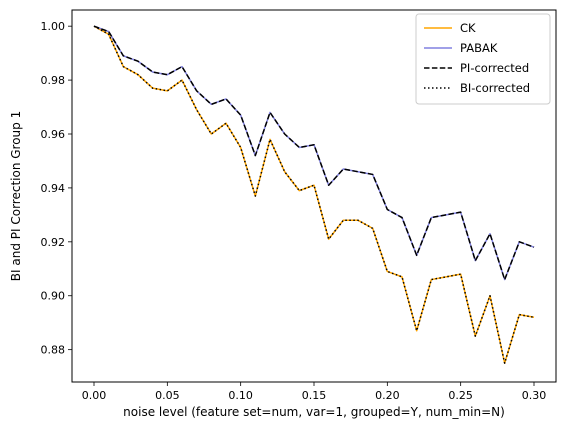  What do you see at coordinates (53, 80) in the screenshot?
I see `y-tick-label: 0.98` at bounding box center [53, 80].